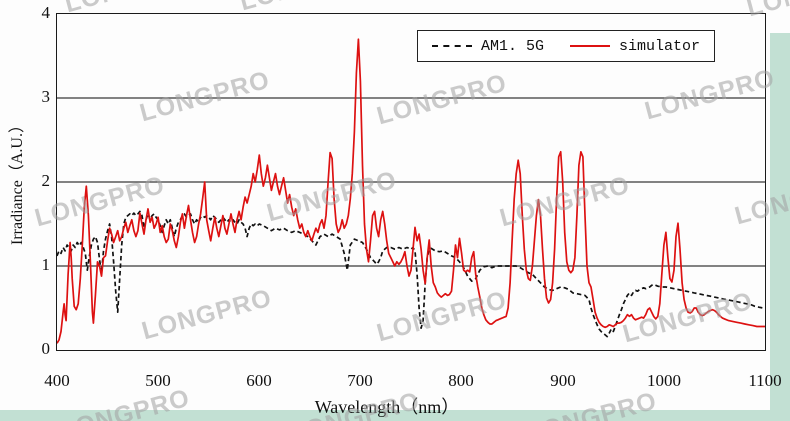 This screenshot has height=421, width=790. Describe the element at coordinates (360, 380) in the screenshot. I see `x-tick-700: 700` at that location.